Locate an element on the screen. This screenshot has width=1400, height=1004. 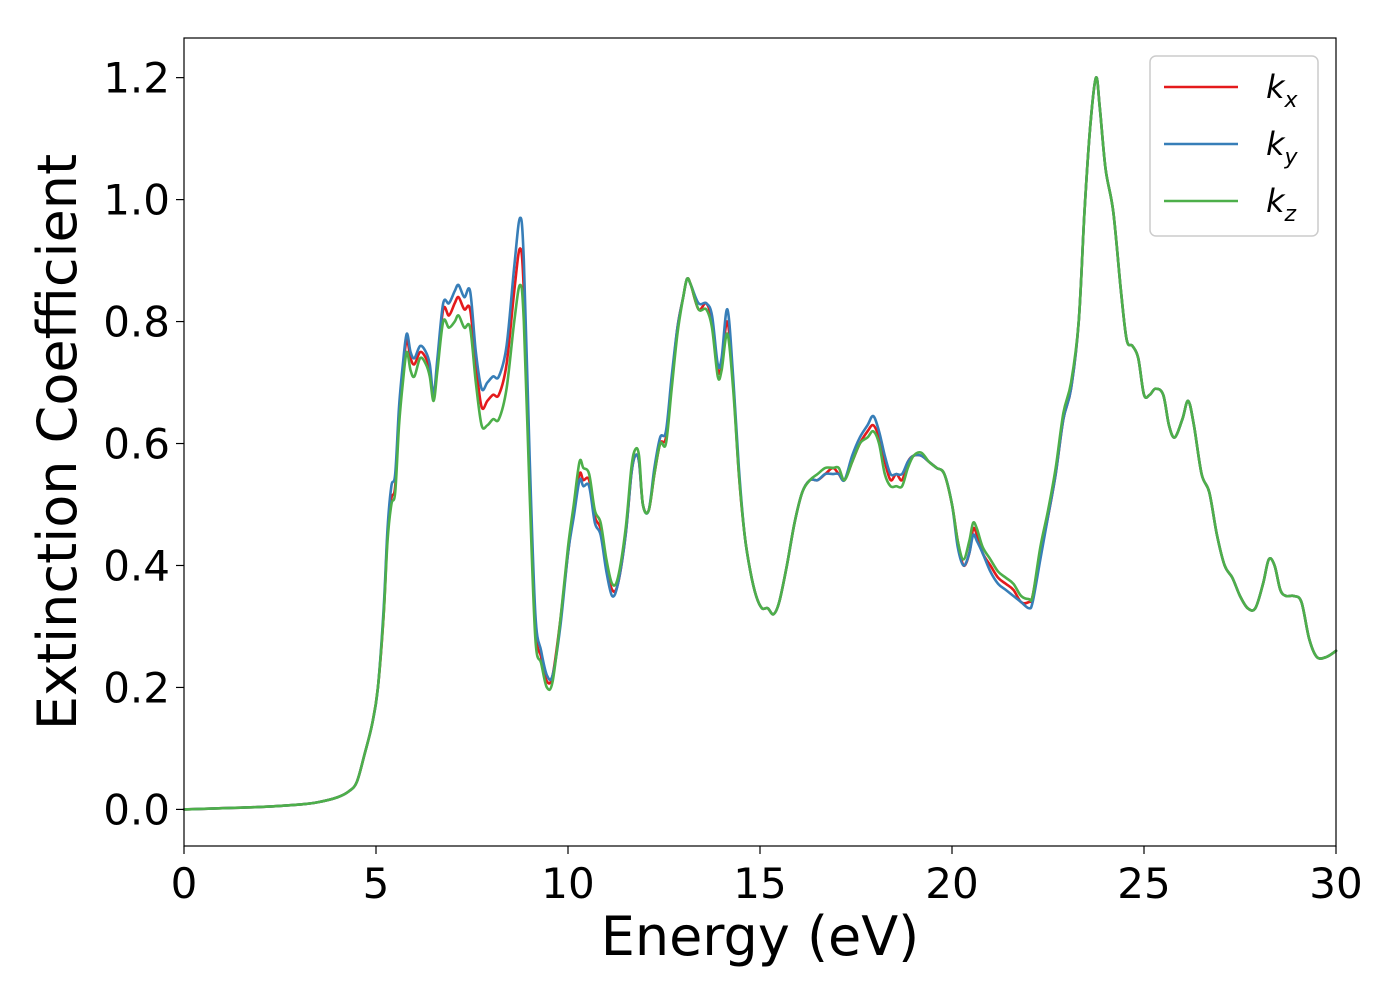
y-tick-label: 0.4 is located at coordinates (136, 565).